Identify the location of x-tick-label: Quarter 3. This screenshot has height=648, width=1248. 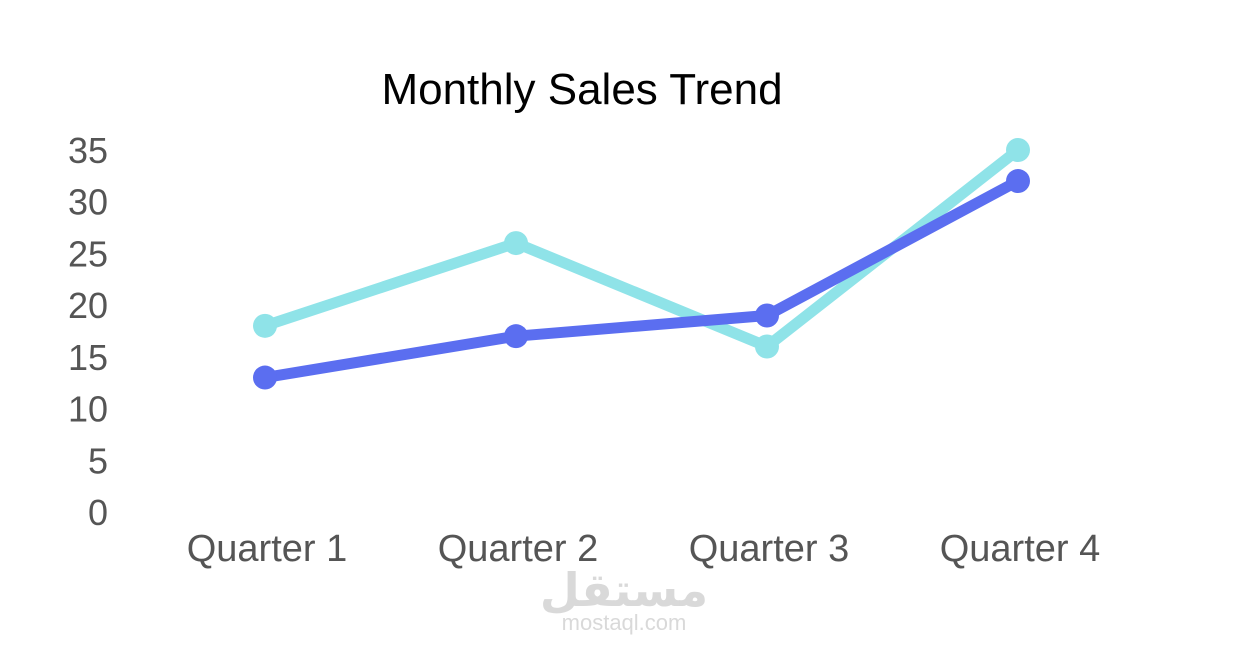
(769, 549).